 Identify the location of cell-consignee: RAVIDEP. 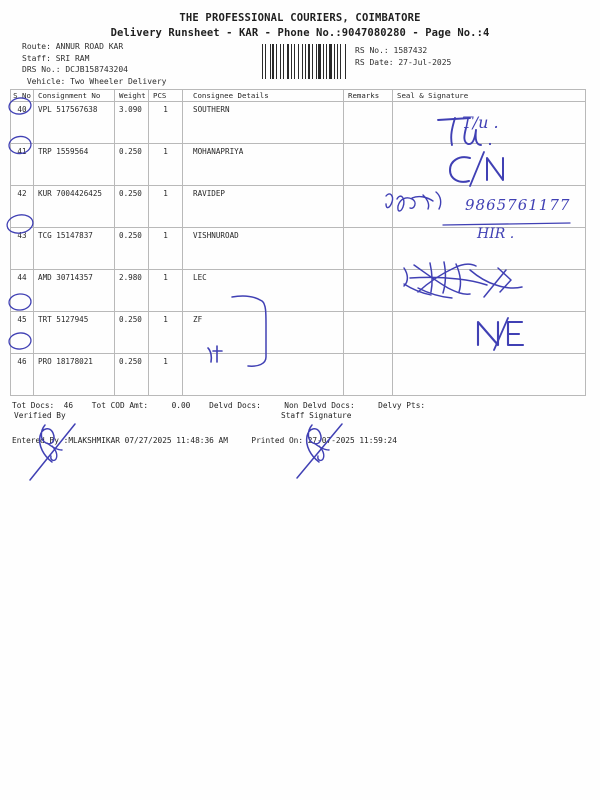
(263, 206).